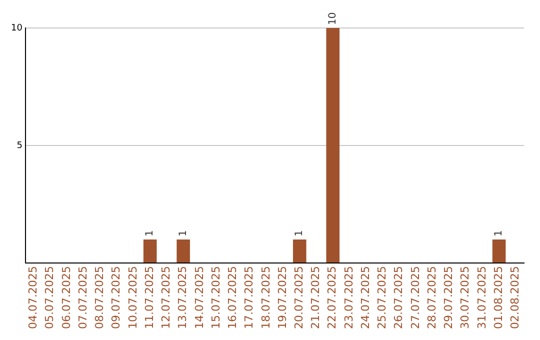  What do you see at coordinates (382, 298) in the screenshot?
I see `x-tick-label: 25.07.2025` at bounding box center [382, 298].